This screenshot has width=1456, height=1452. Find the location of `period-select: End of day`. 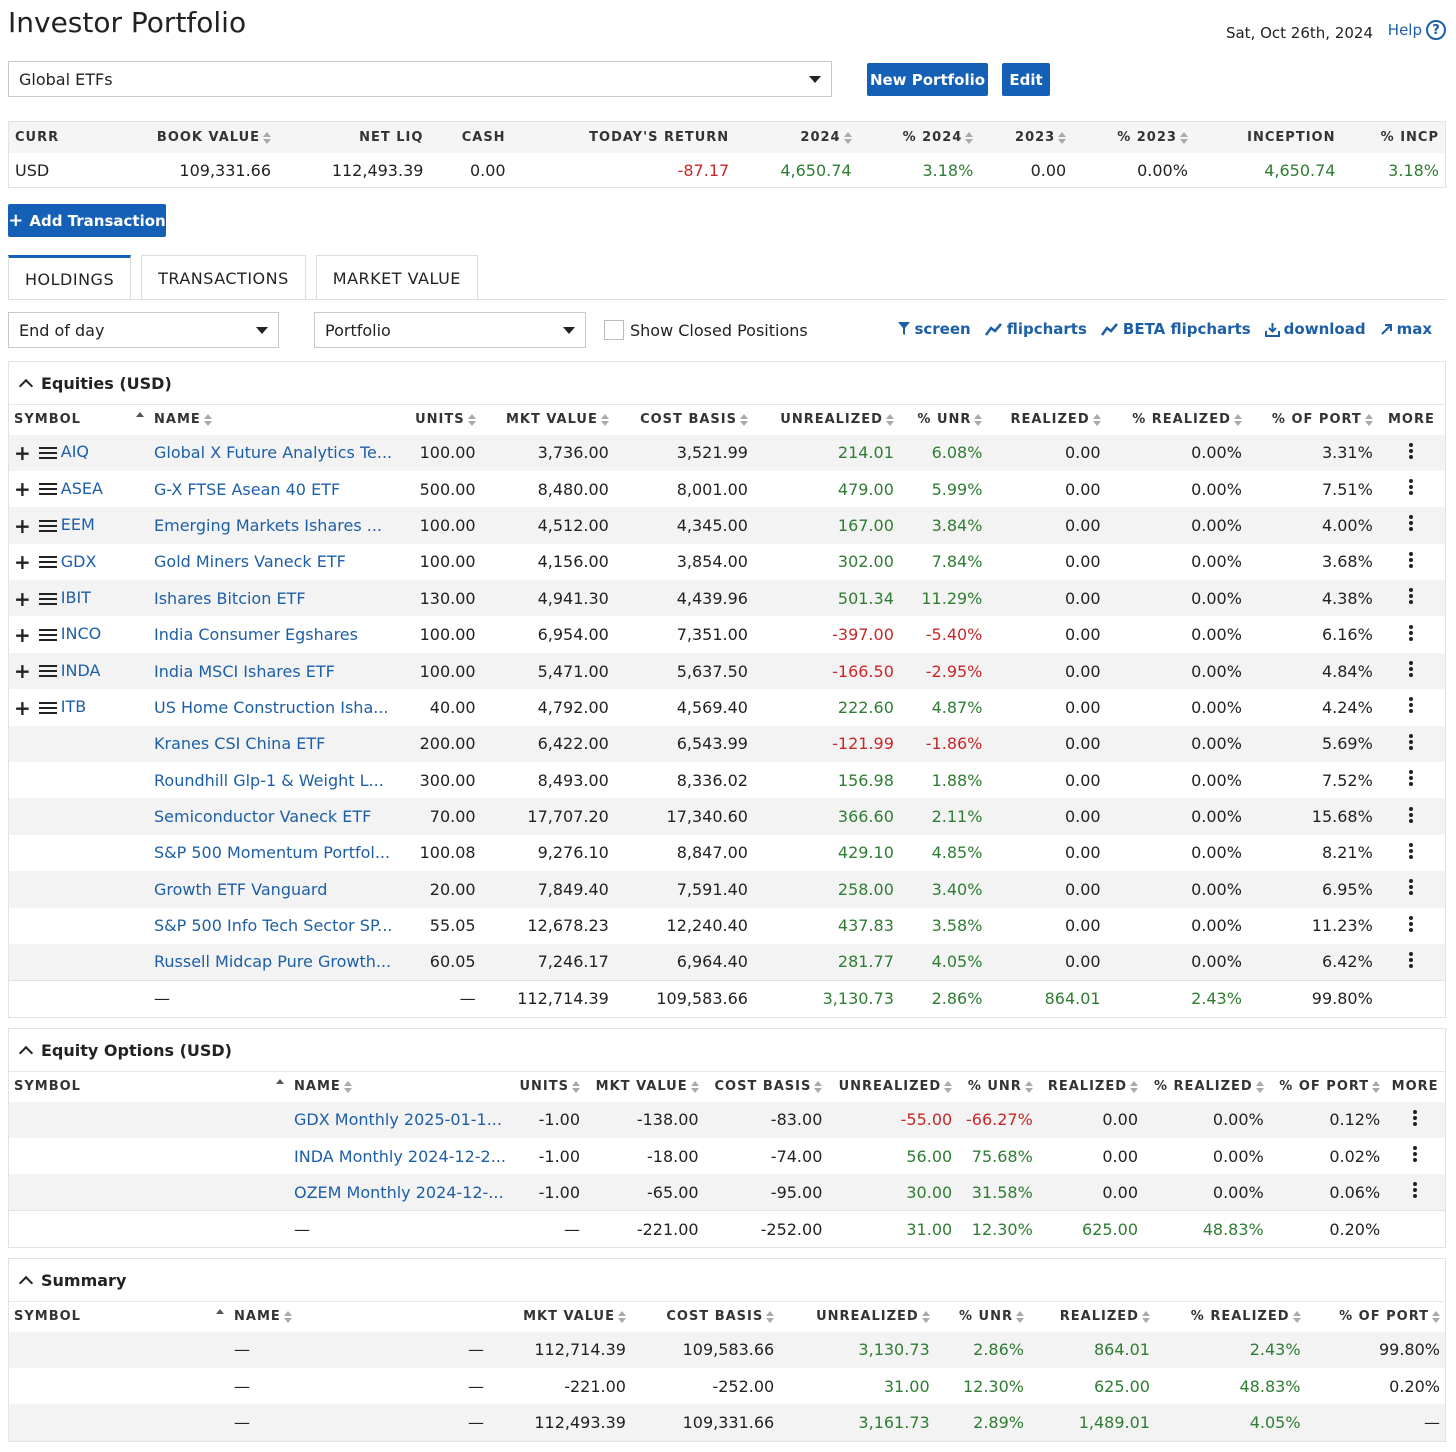

period-select: End of day is located at coordinates (143, 330).